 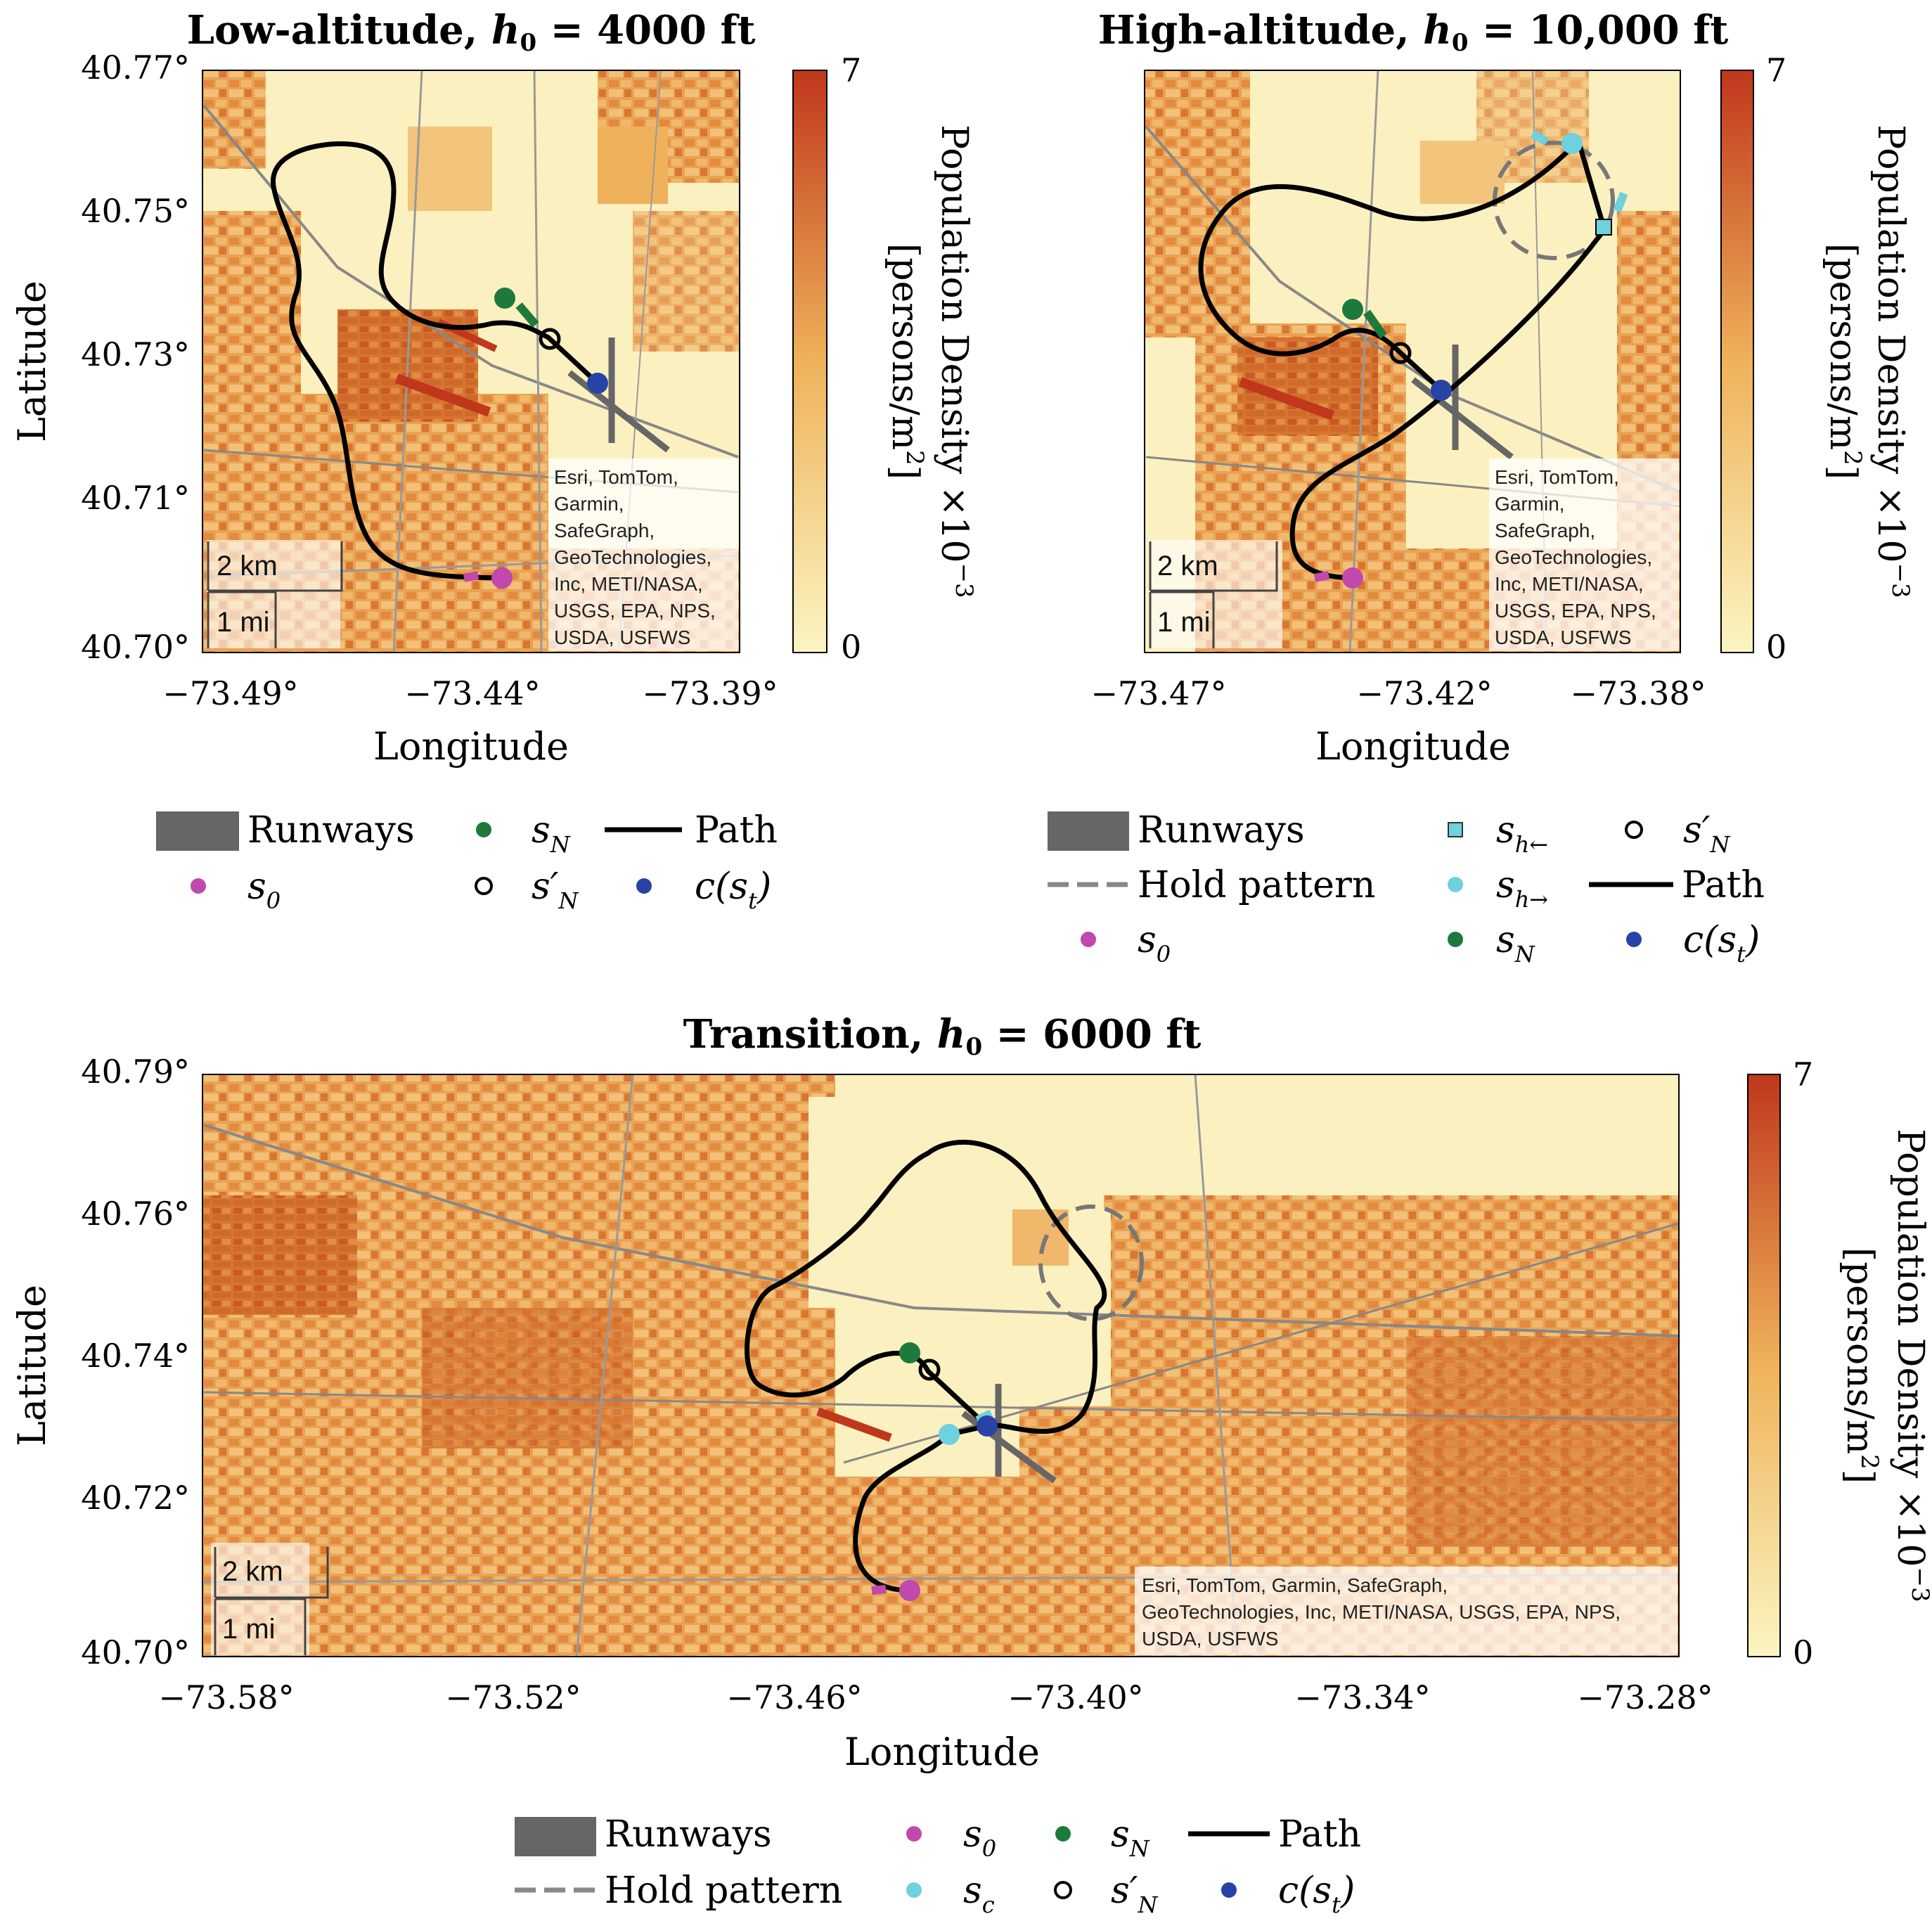 I want to click on legend-sc-swatch, so click(x=914, y=1890).